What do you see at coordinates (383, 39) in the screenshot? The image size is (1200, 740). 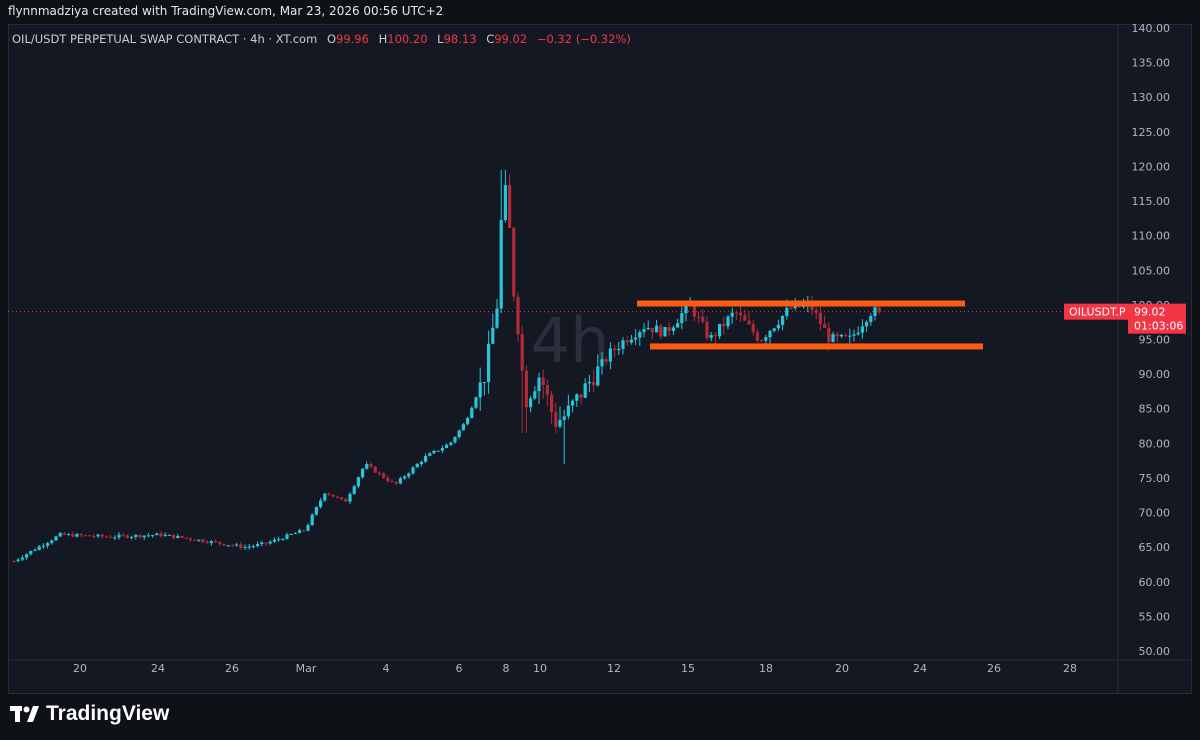 I see `legend-high-label: H` at bounding box center [383, 39].